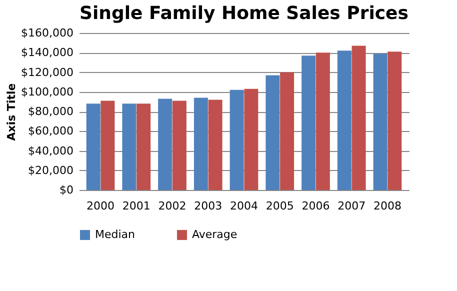 Image resolution: width=457 pixels, height=291 pixels. I want to click on y-tick-label: $80,000, so click(51, 111).